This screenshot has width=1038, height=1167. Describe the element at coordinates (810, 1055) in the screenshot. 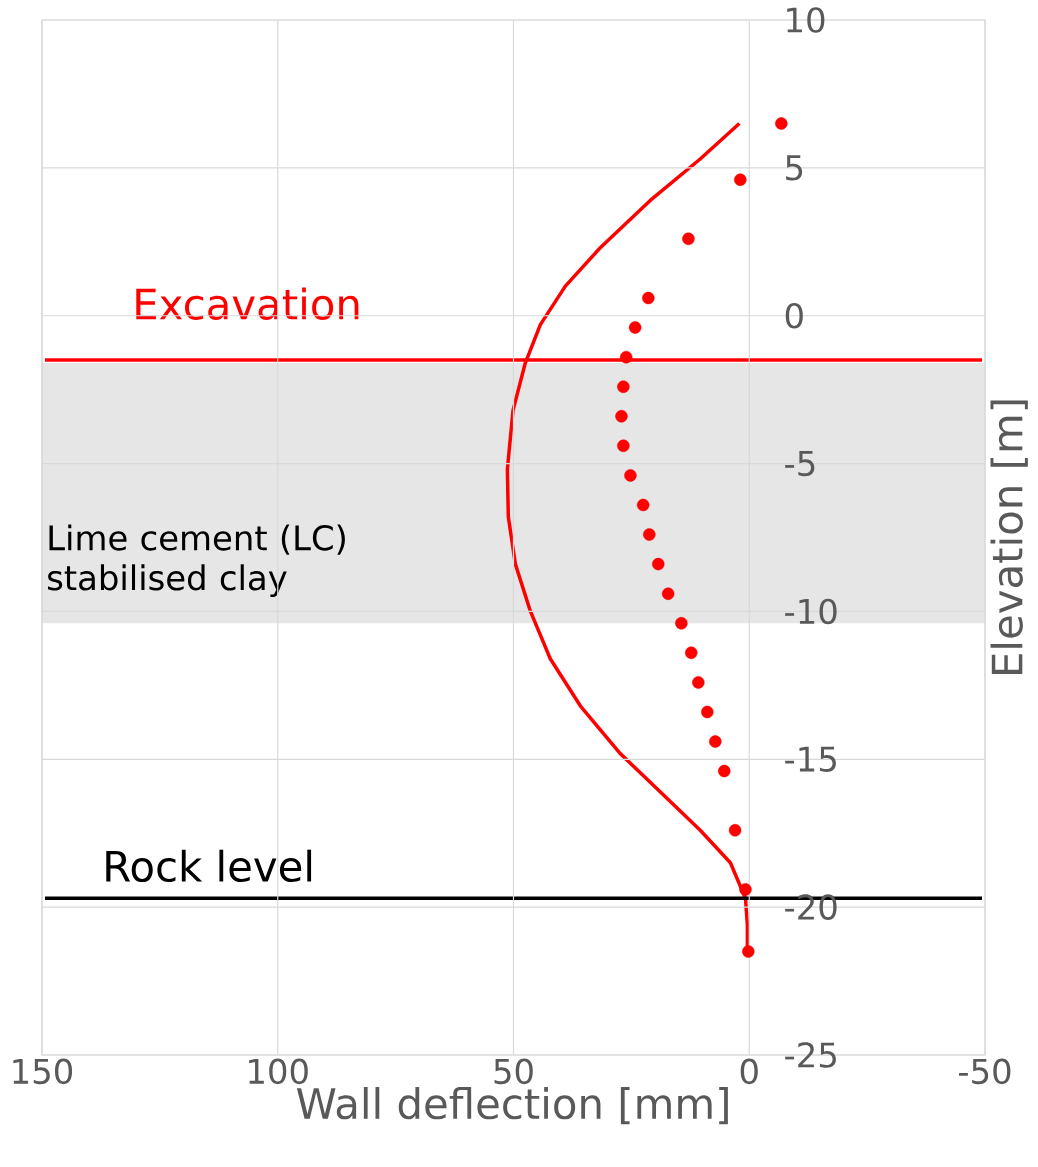

I see `y-tick-label: -25` at that location.